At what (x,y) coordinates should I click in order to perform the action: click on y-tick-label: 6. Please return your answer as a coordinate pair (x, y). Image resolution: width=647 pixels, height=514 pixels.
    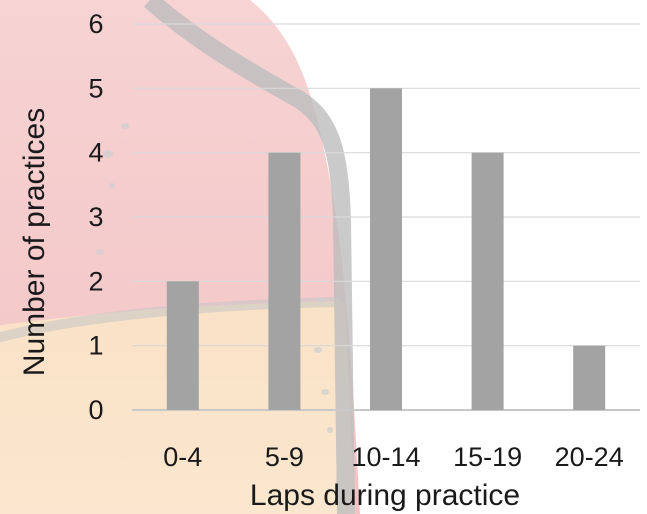
    Looking at the image, I should click on (95, 24).